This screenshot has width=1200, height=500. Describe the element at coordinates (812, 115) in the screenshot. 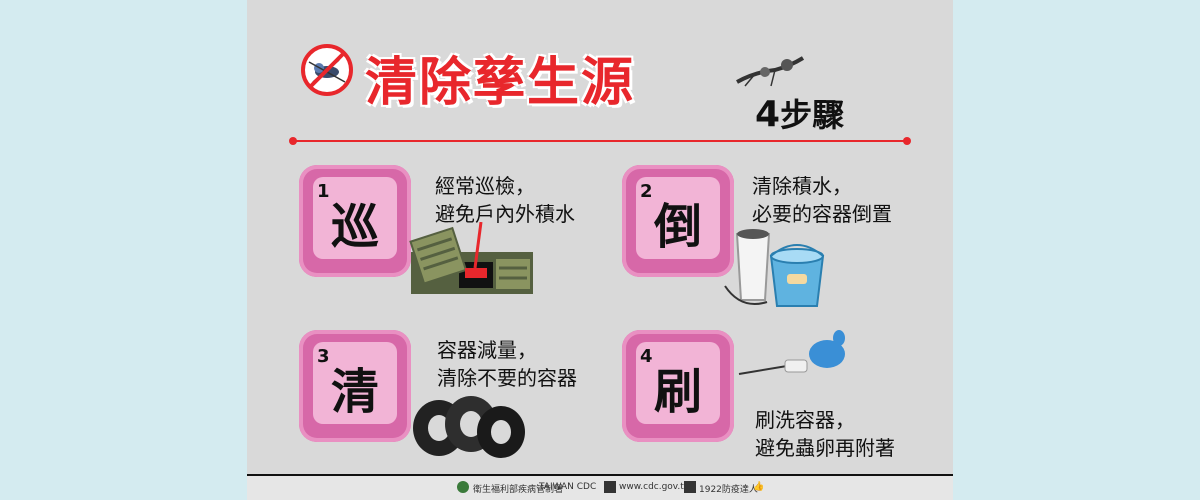

I see `subtitle-text: 步驟` at that location.